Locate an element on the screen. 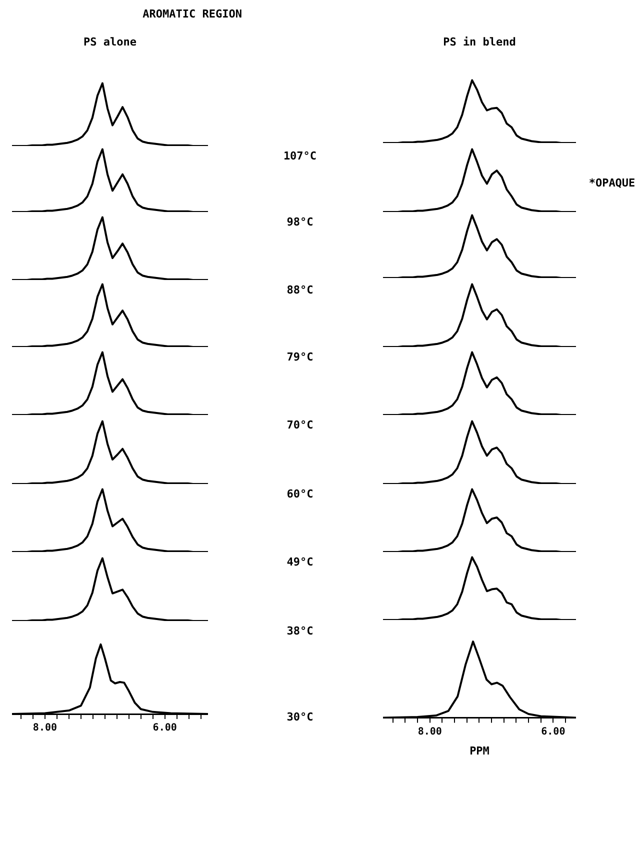 This screenshot has width=644, height=841. text: 38°C is located at coordinates (300, 631).